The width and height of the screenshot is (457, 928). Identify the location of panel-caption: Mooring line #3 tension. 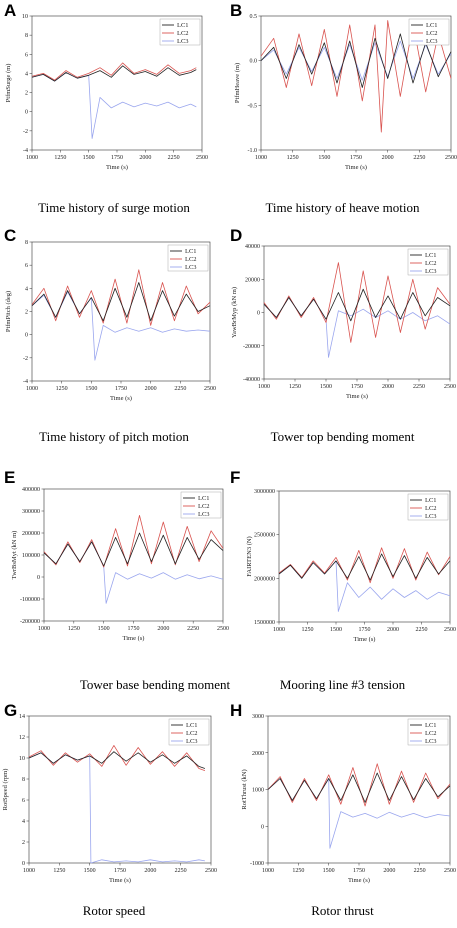
(342, 684).